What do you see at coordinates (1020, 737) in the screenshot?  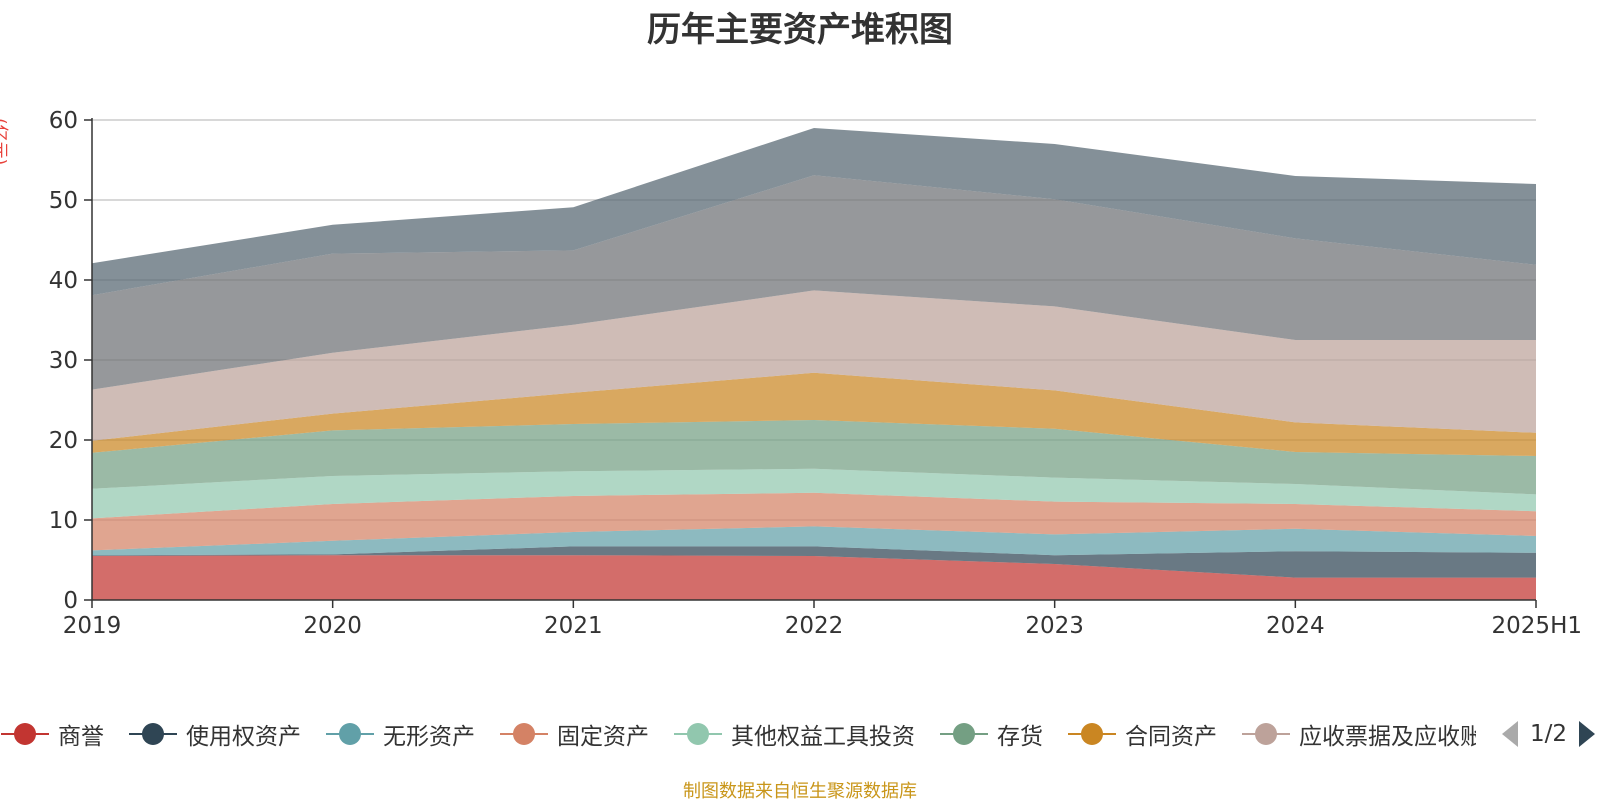 I see `legend-label: 存货` at bounding box center [1020, 737].